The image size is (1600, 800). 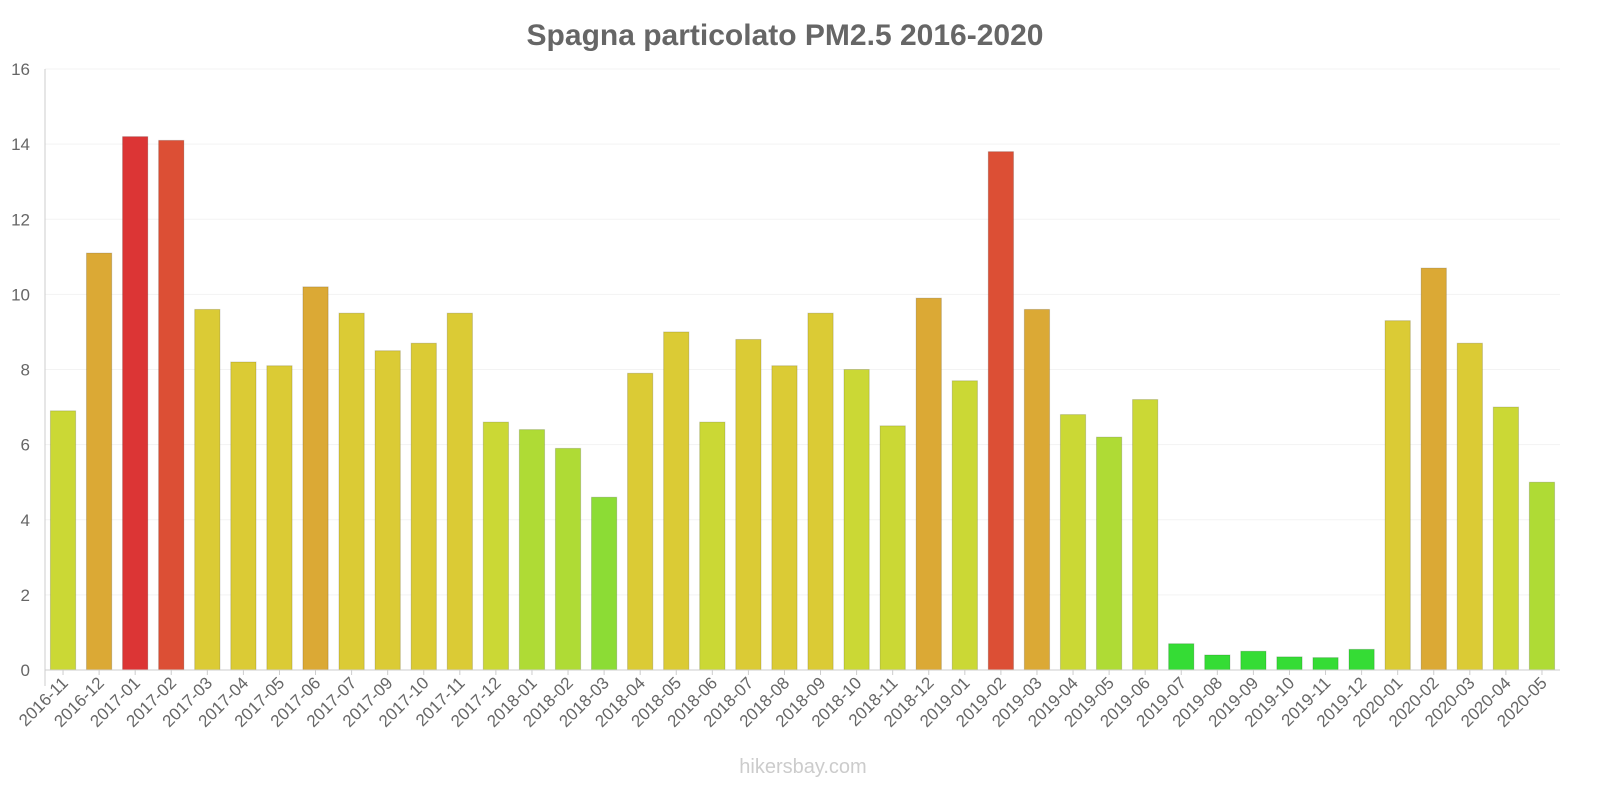 What do you see at coordinates (25, 670) in the screenshot?
I see `y-tick-label: 0` at bounding box center [25, 670].